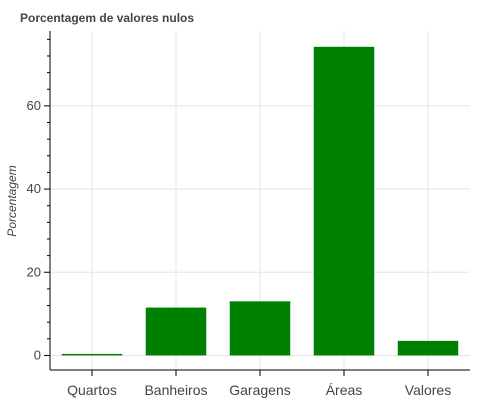 Image resolution: width=500 pixels, height=405 pixels. What do you see at coordinates (34, 271) in the screenshot?
I see `y-tick-label: 20` at bounding box center [34, 271].